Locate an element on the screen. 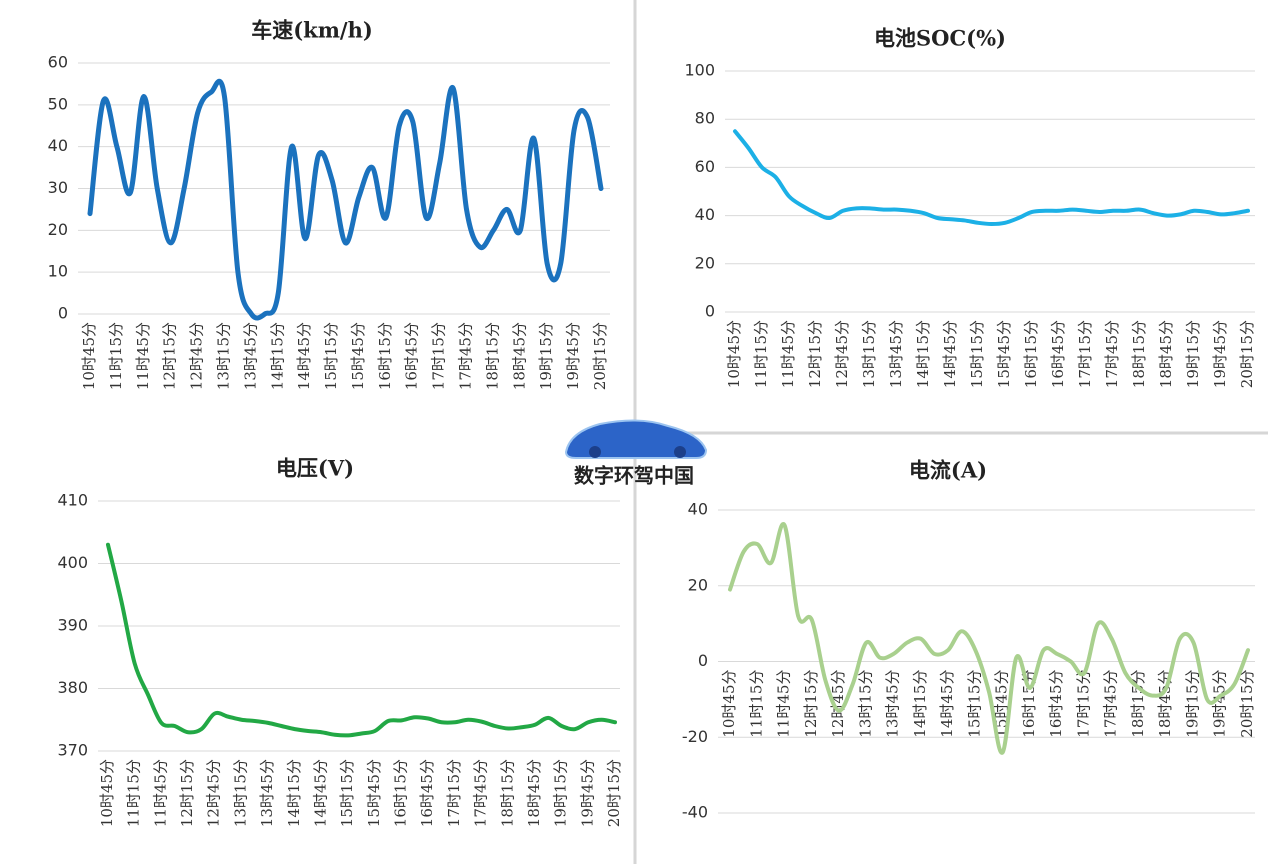  y-tick-label: 390 is located at coordinates (72, 625).